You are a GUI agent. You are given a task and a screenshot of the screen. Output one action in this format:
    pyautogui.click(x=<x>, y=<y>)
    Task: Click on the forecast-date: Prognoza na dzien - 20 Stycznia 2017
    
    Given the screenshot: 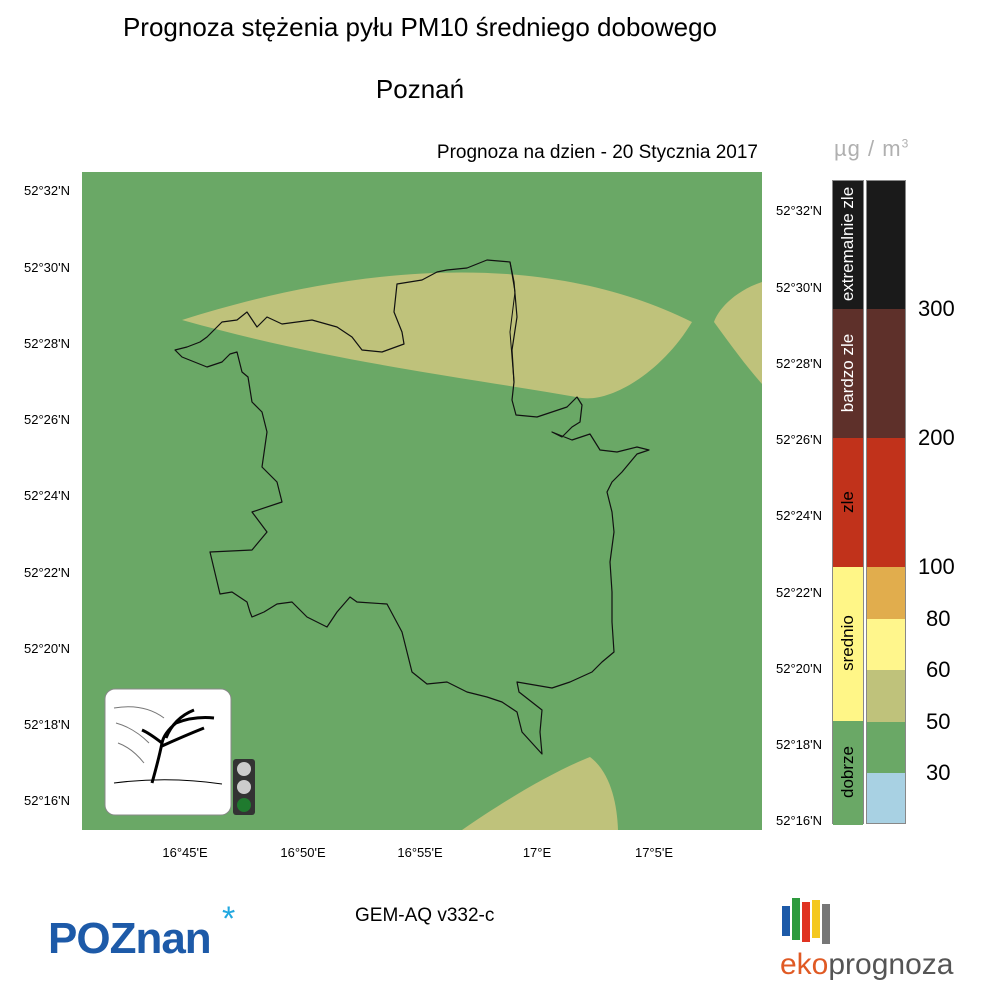 What is the action you would take?
    pyautogui.click(x=597, y=152)
    